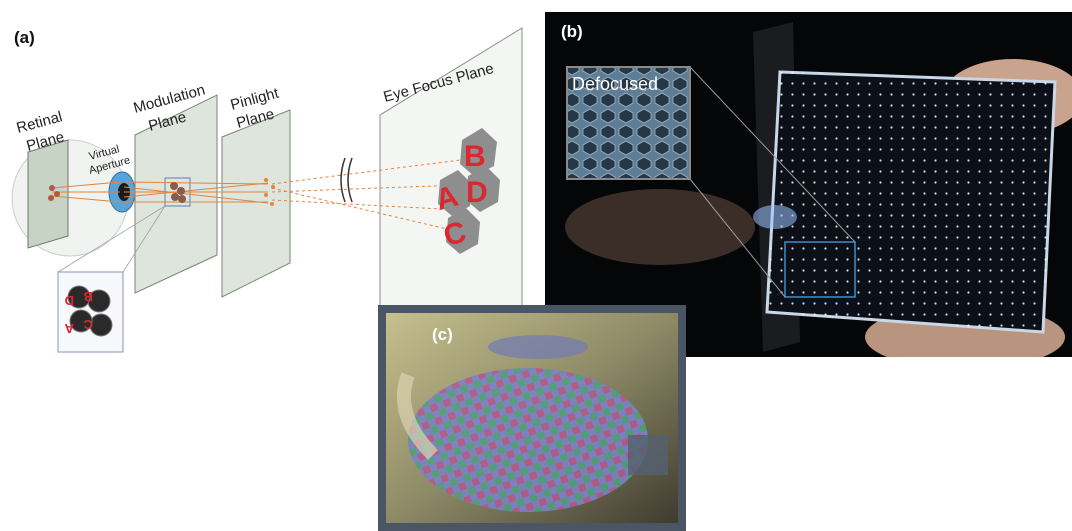  Describe the element at coordinates (737, 238) in the screenshot. I see `zoom-line-bottom` at that location.